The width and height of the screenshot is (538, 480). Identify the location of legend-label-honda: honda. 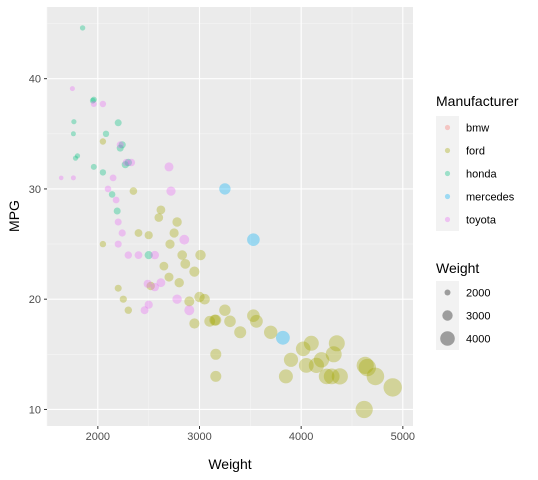
(481, 175).